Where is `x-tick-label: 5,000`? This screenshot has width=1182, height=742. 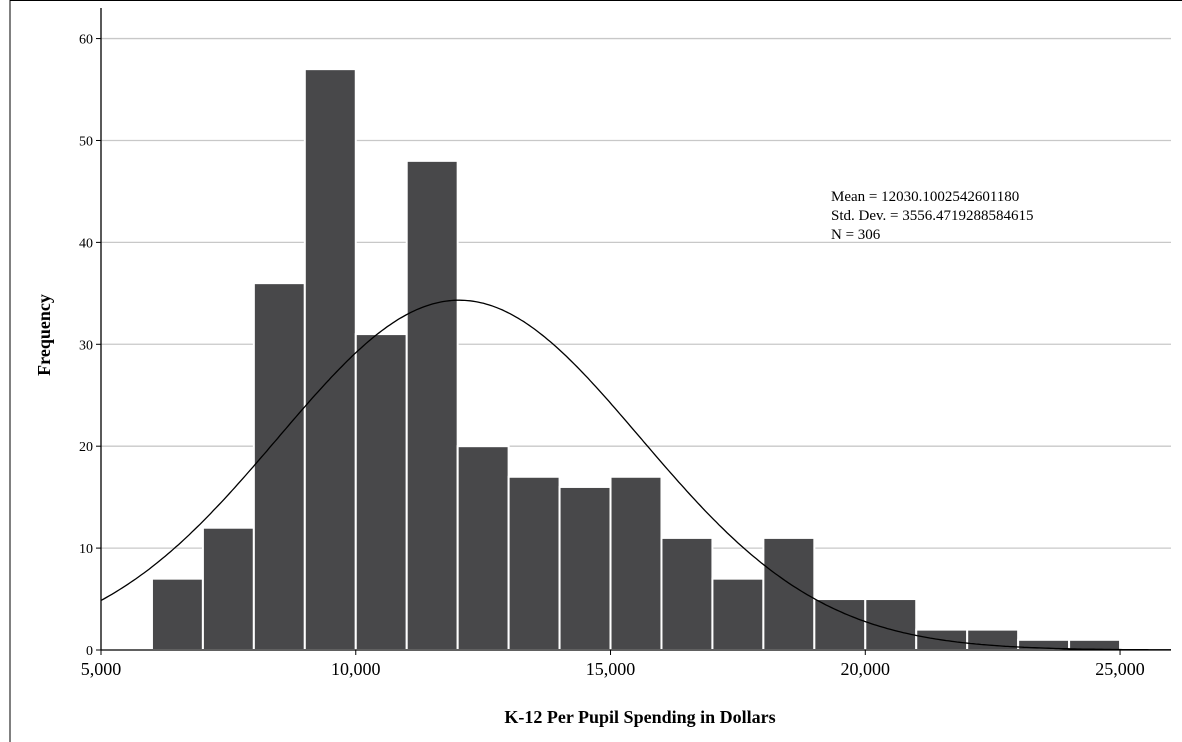 x-tick-label: 5,000 is located at coordinates (101, 669).